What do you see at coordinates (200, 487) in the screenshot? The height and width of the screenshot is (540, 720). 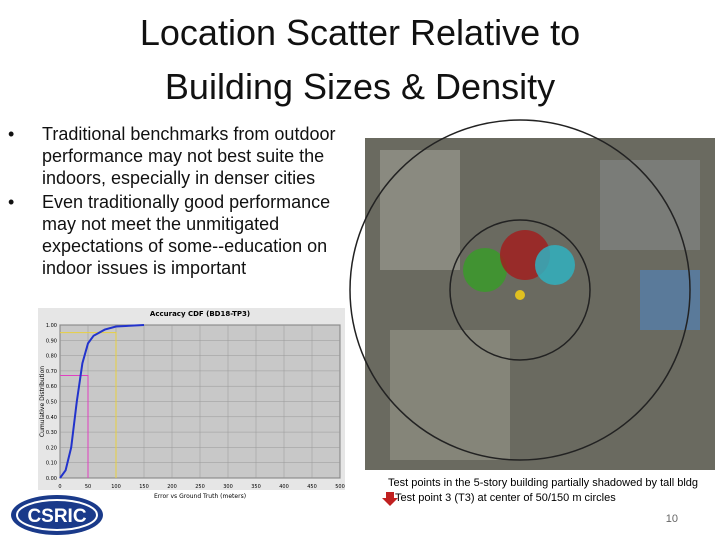 I see `x-tick-label: 250` at bounding box center [200, 487].